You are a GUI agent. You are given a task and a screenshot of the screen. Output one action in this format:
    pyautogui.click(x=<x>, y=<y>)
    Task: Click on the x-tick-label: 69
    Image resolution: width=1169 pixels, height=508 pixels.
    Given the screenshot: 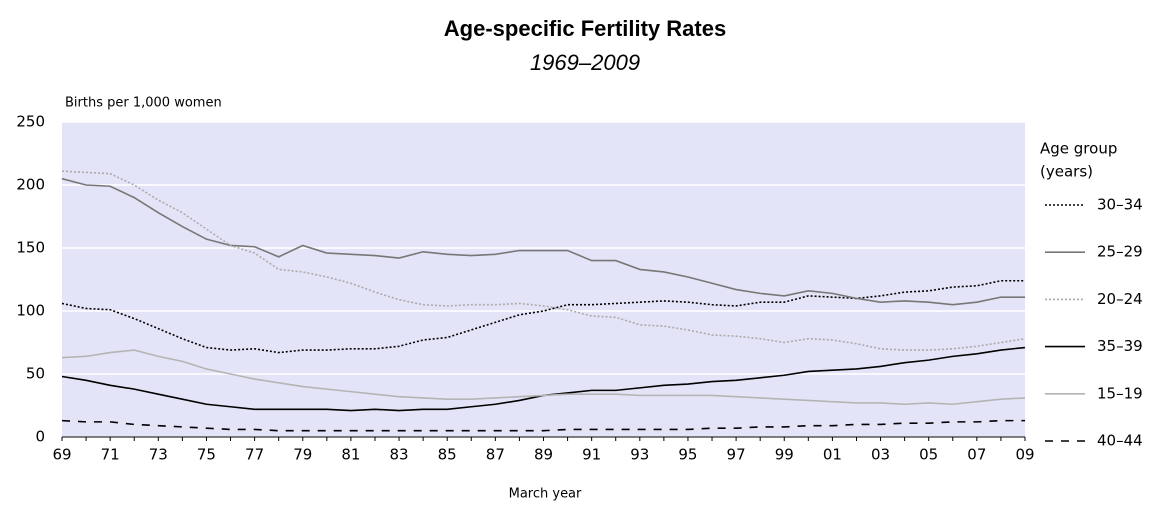 What is the action you would take?
    pyautogui.click(x=61, y=455)
    